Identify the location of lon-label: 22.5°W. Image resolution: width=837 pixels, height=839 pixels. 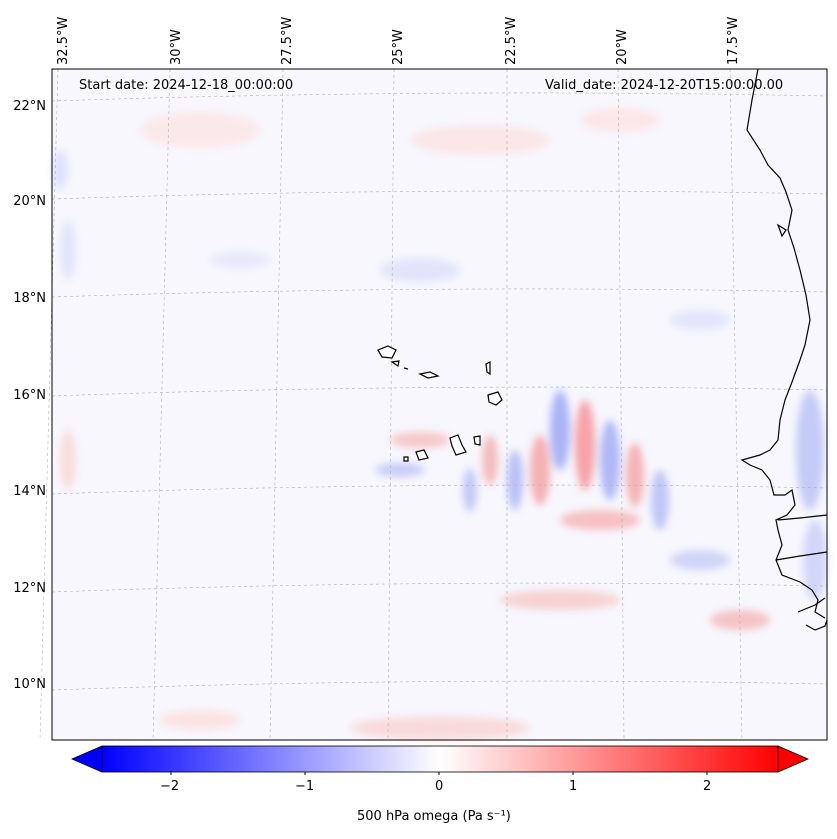
(511, 40).